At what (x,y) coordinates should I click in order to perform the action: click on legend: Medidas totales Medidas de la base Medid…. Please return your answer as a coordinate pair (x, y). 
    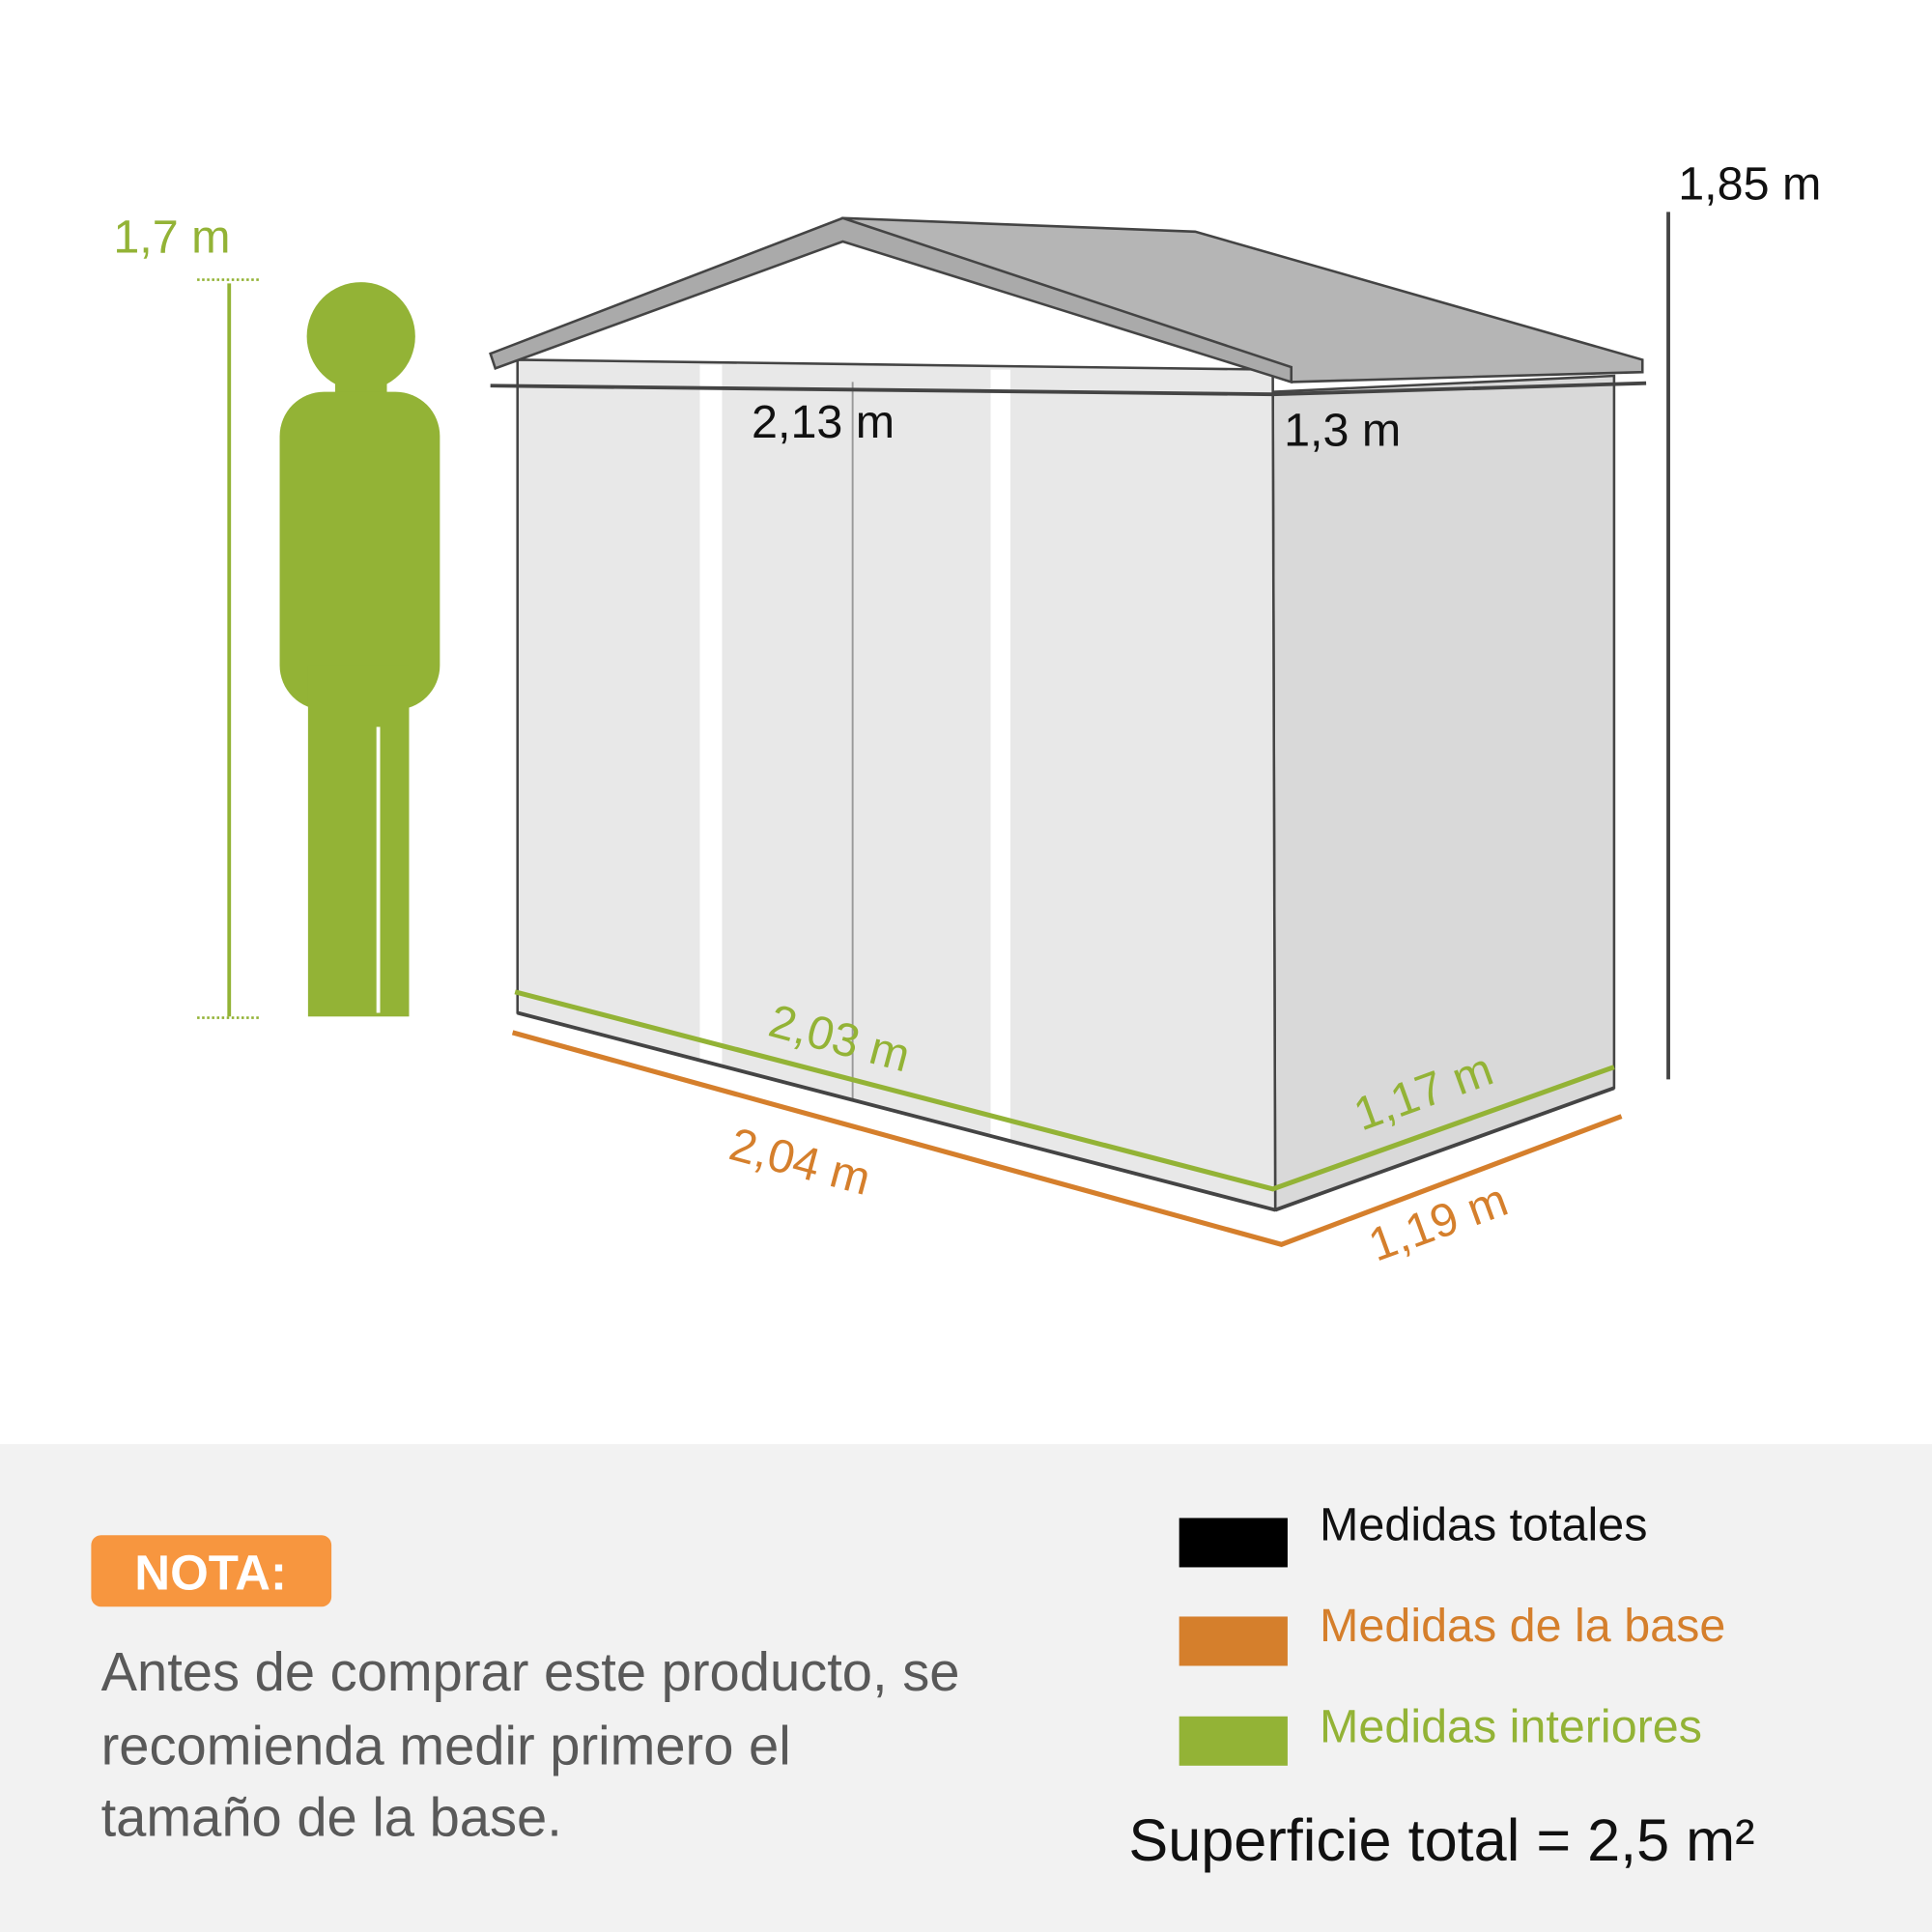
    Looking at the image, I should click on (1452, 1632).